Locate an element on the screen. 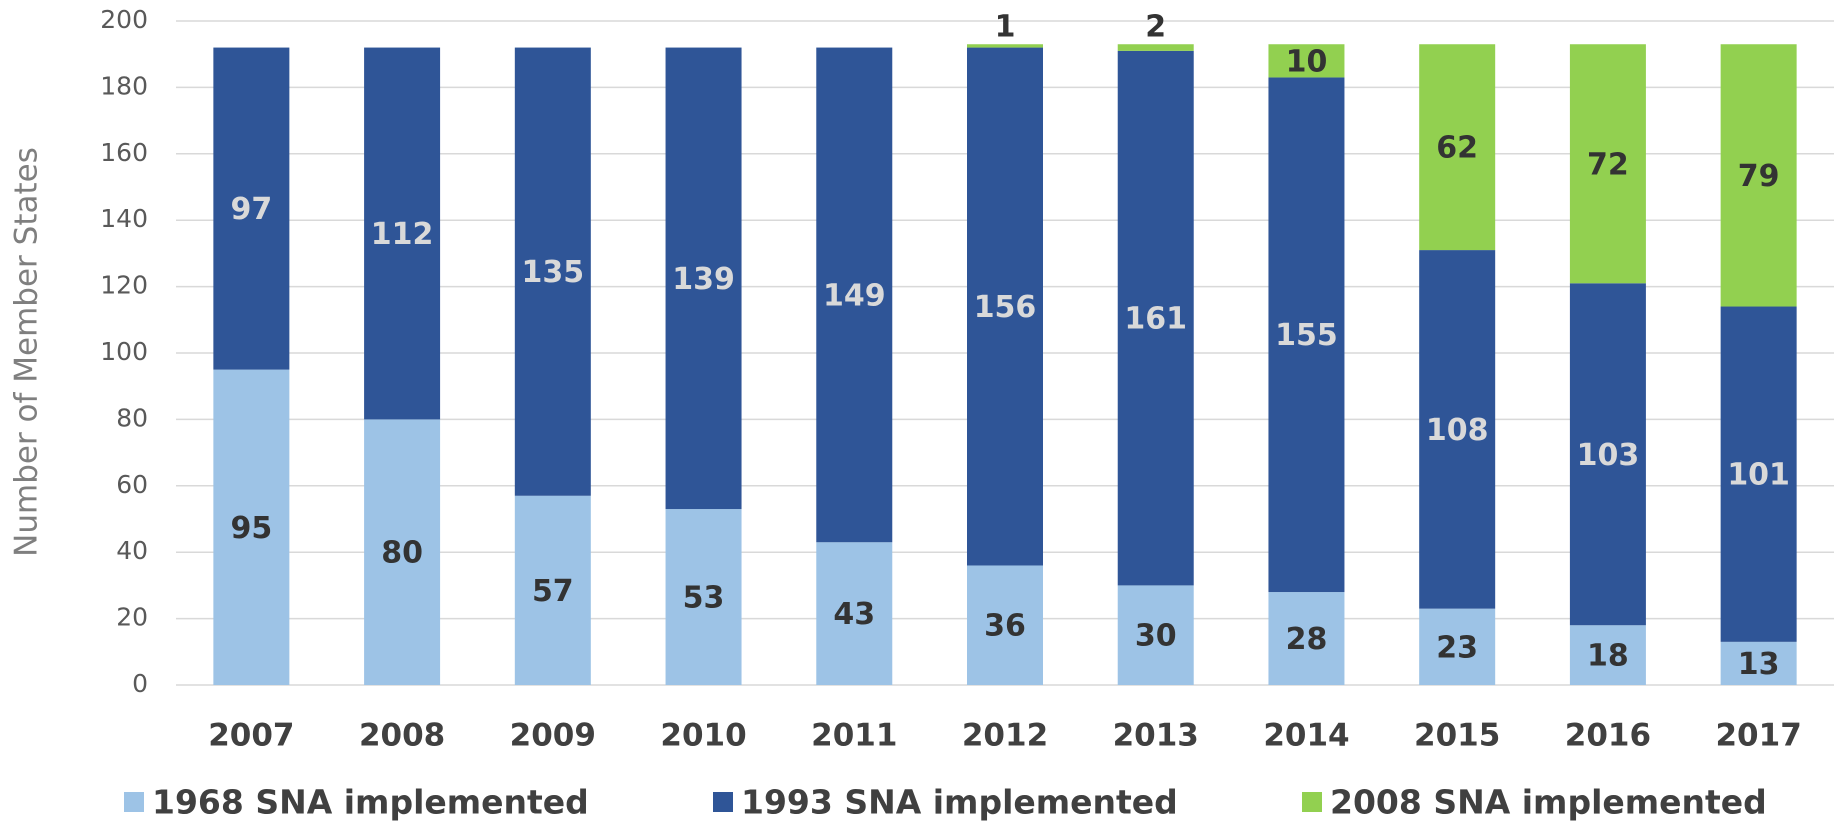 The width and height of the screenshot is (1839, 824). x-tick-label: 2008 is located at coordinates (402, 736).